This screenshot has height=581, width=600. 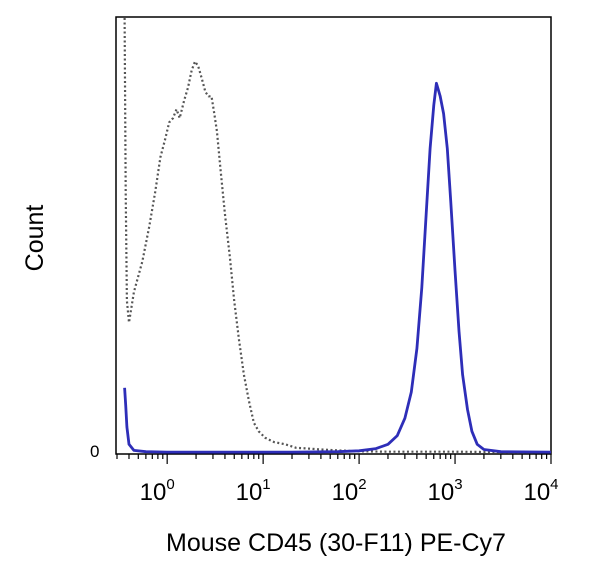 I want to click on x-tick-label: 10³, so click(x=445, y=491).